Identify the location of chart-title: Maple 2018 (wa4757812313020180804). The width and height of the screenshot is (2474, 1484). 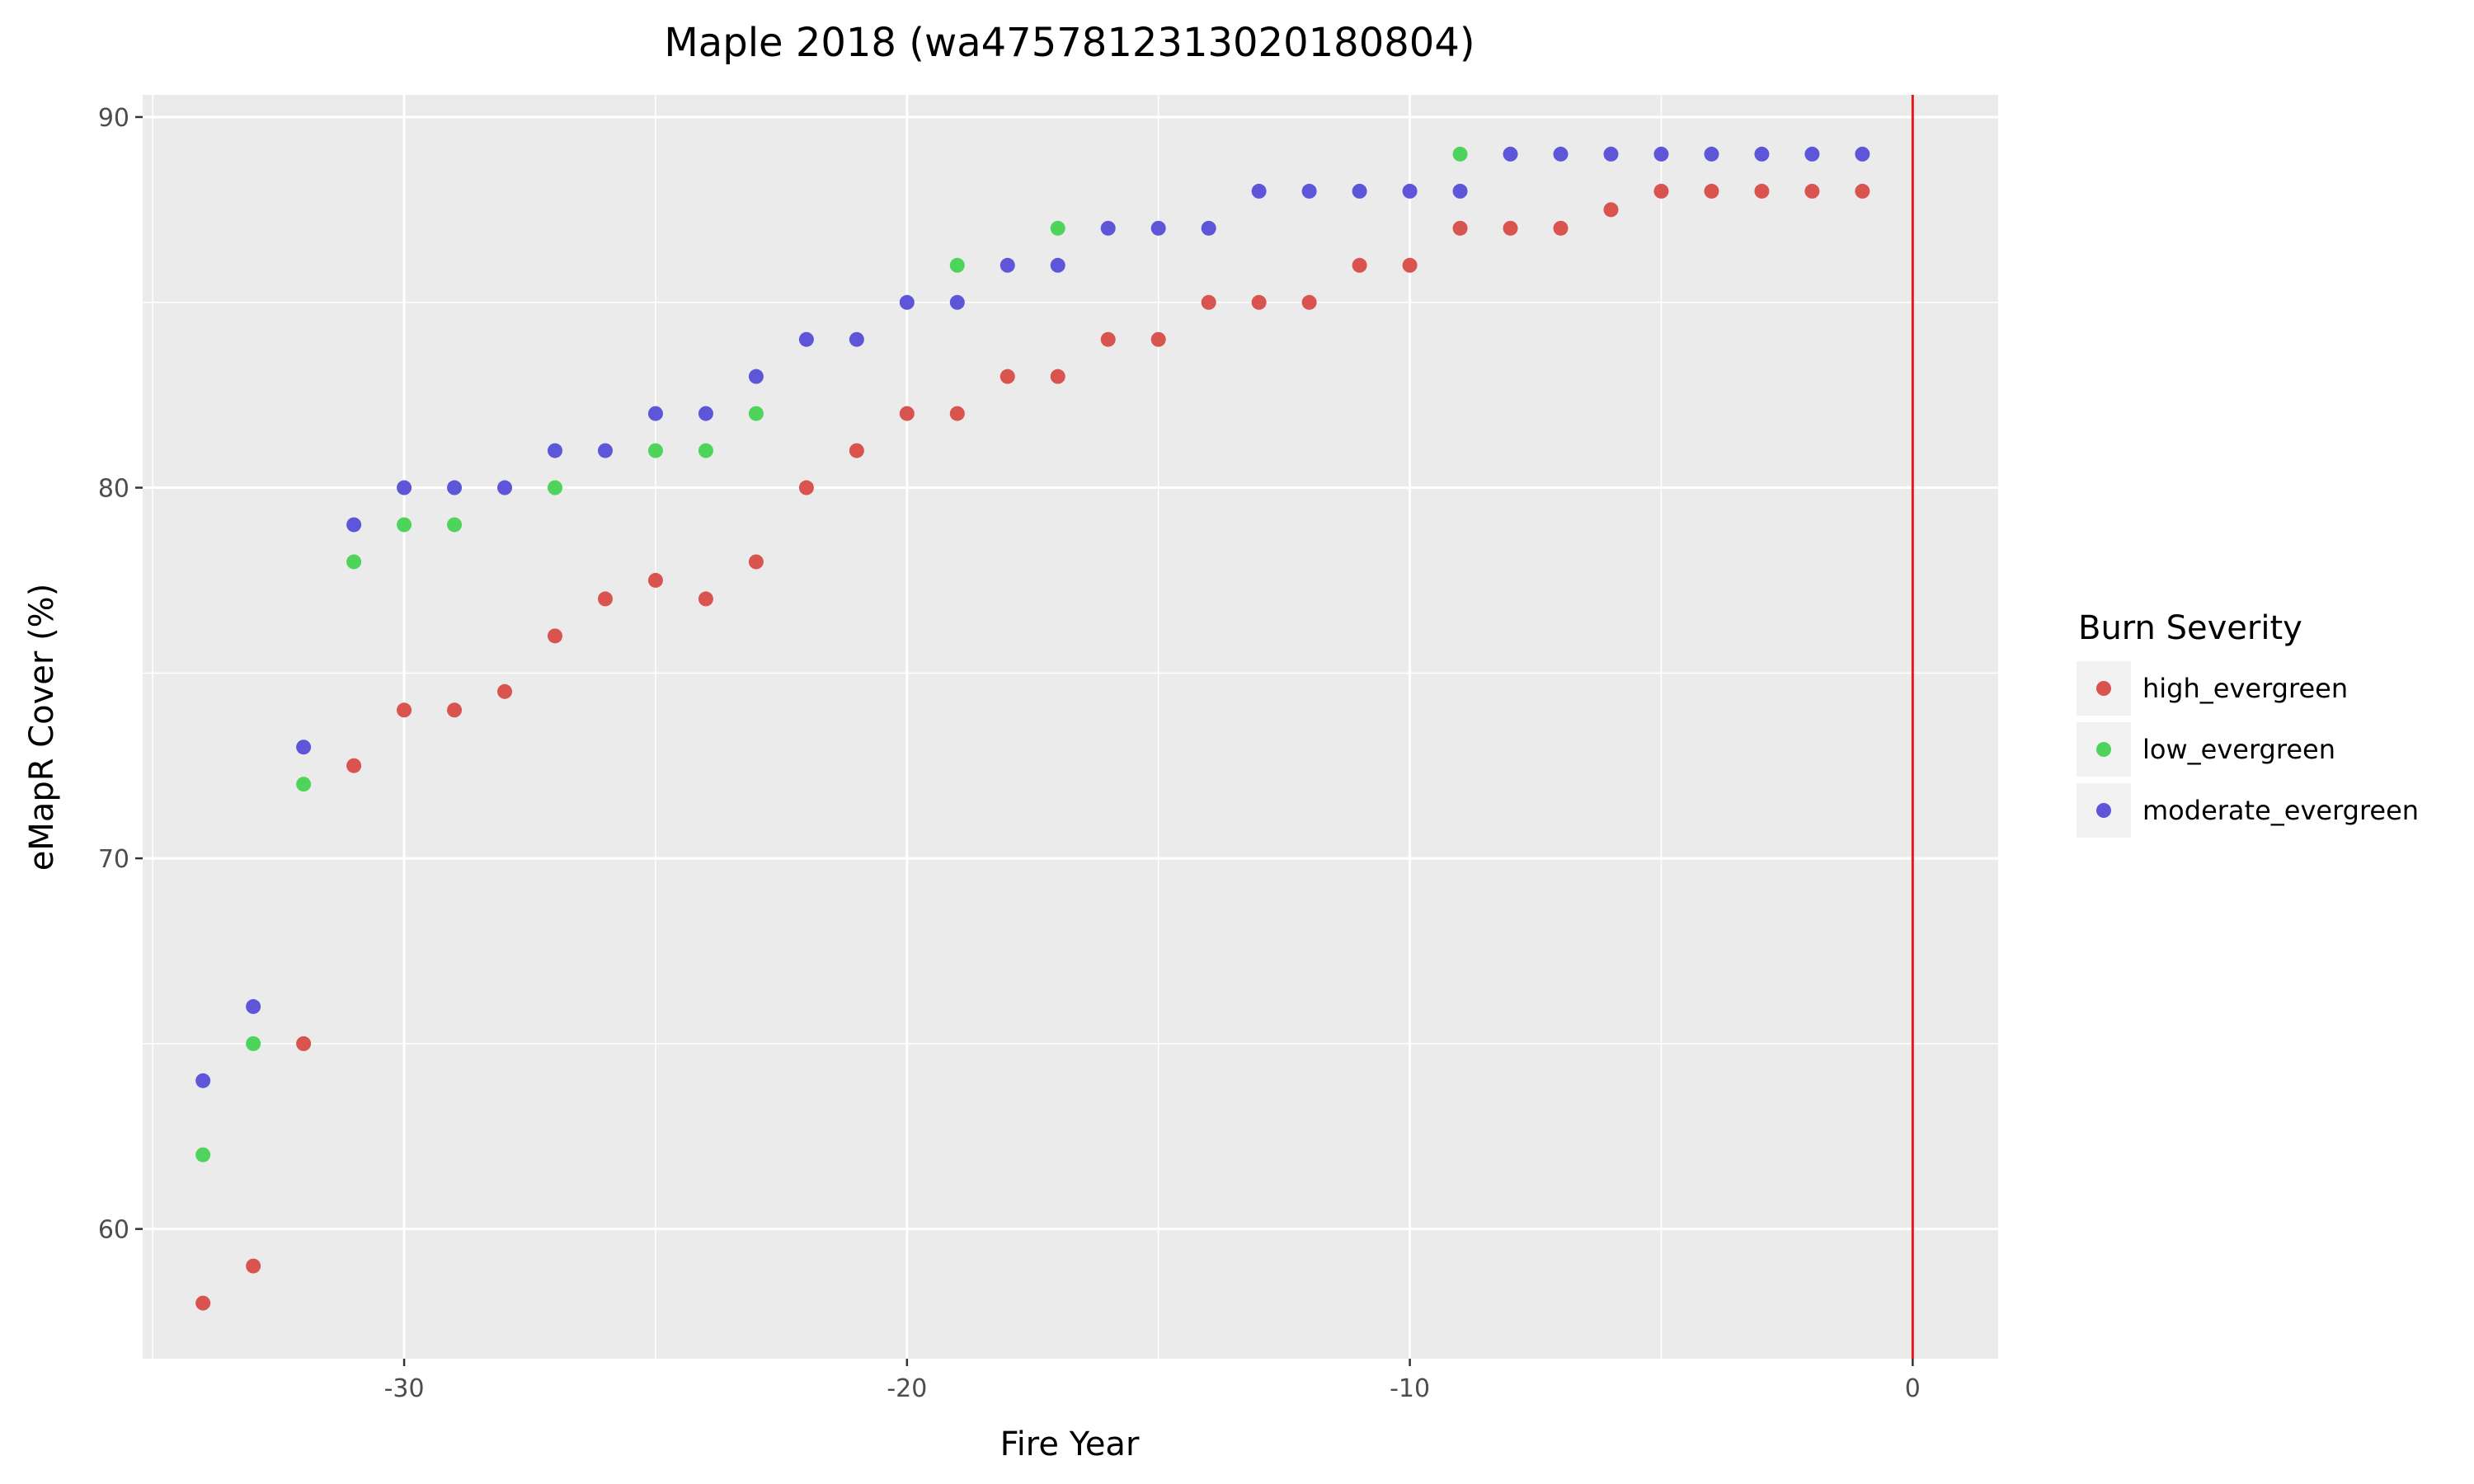
(1069, 43).